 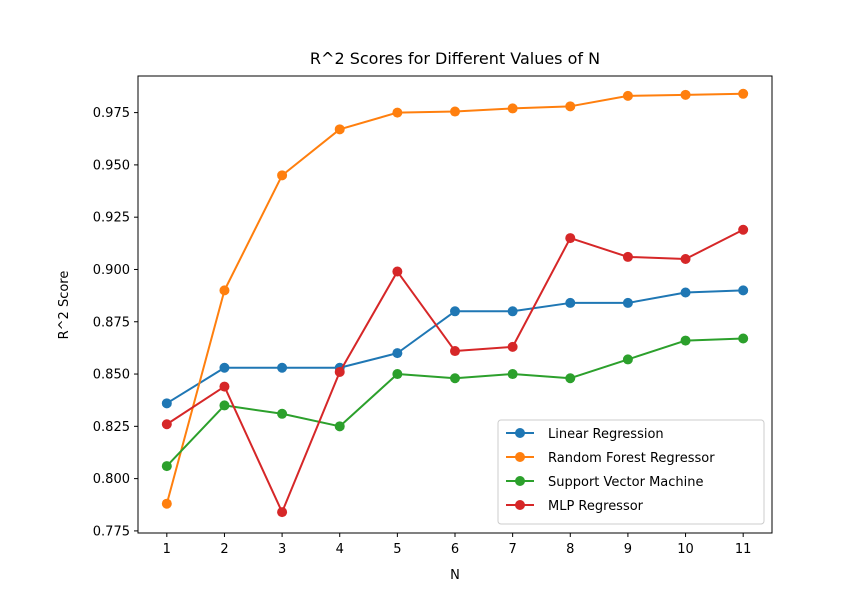 What do you see at coordinates (743, 549) in the screenshot?
I see `x-tick-label: 11` at bounding box center [743, 549].